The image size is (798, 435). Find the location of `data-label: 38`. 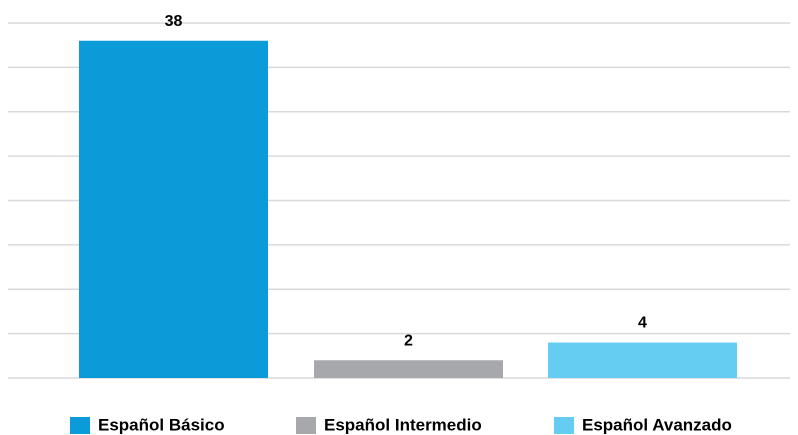

data-label: 38 is located at coordinates (174, 21).